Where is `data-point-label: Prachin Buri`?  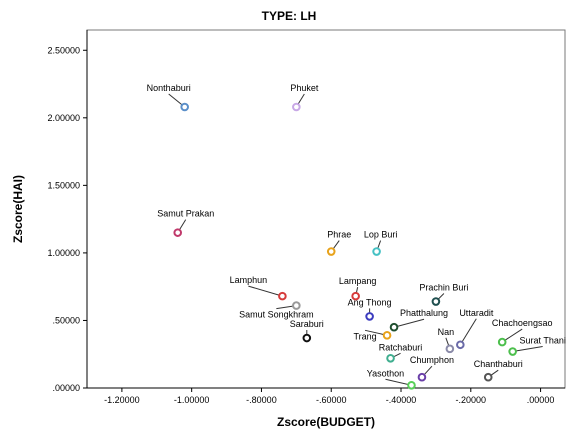
data-point-label: Prachin Buri is located at coordinates (443, 288).